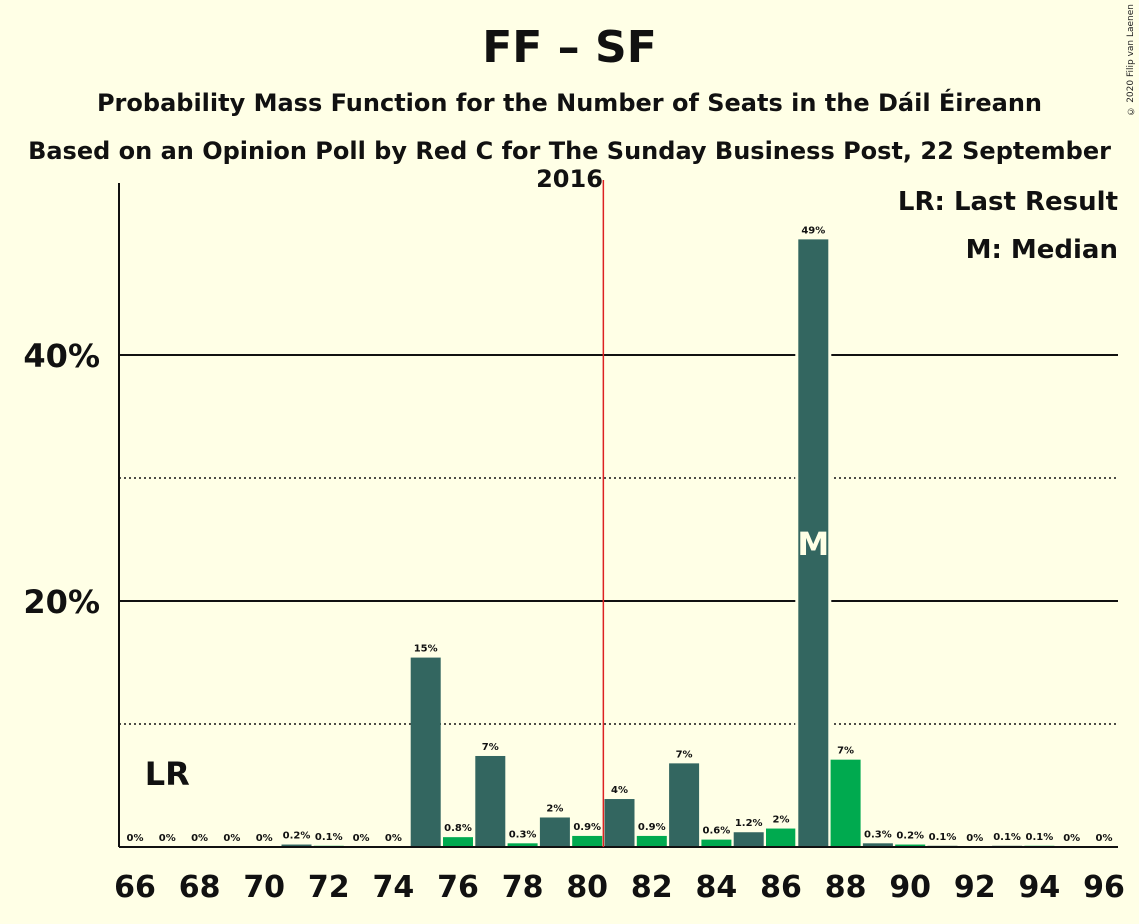 This screenshot has width=1139, height=924. I want to click on chart-title: FF – SF, so click(569, 47).